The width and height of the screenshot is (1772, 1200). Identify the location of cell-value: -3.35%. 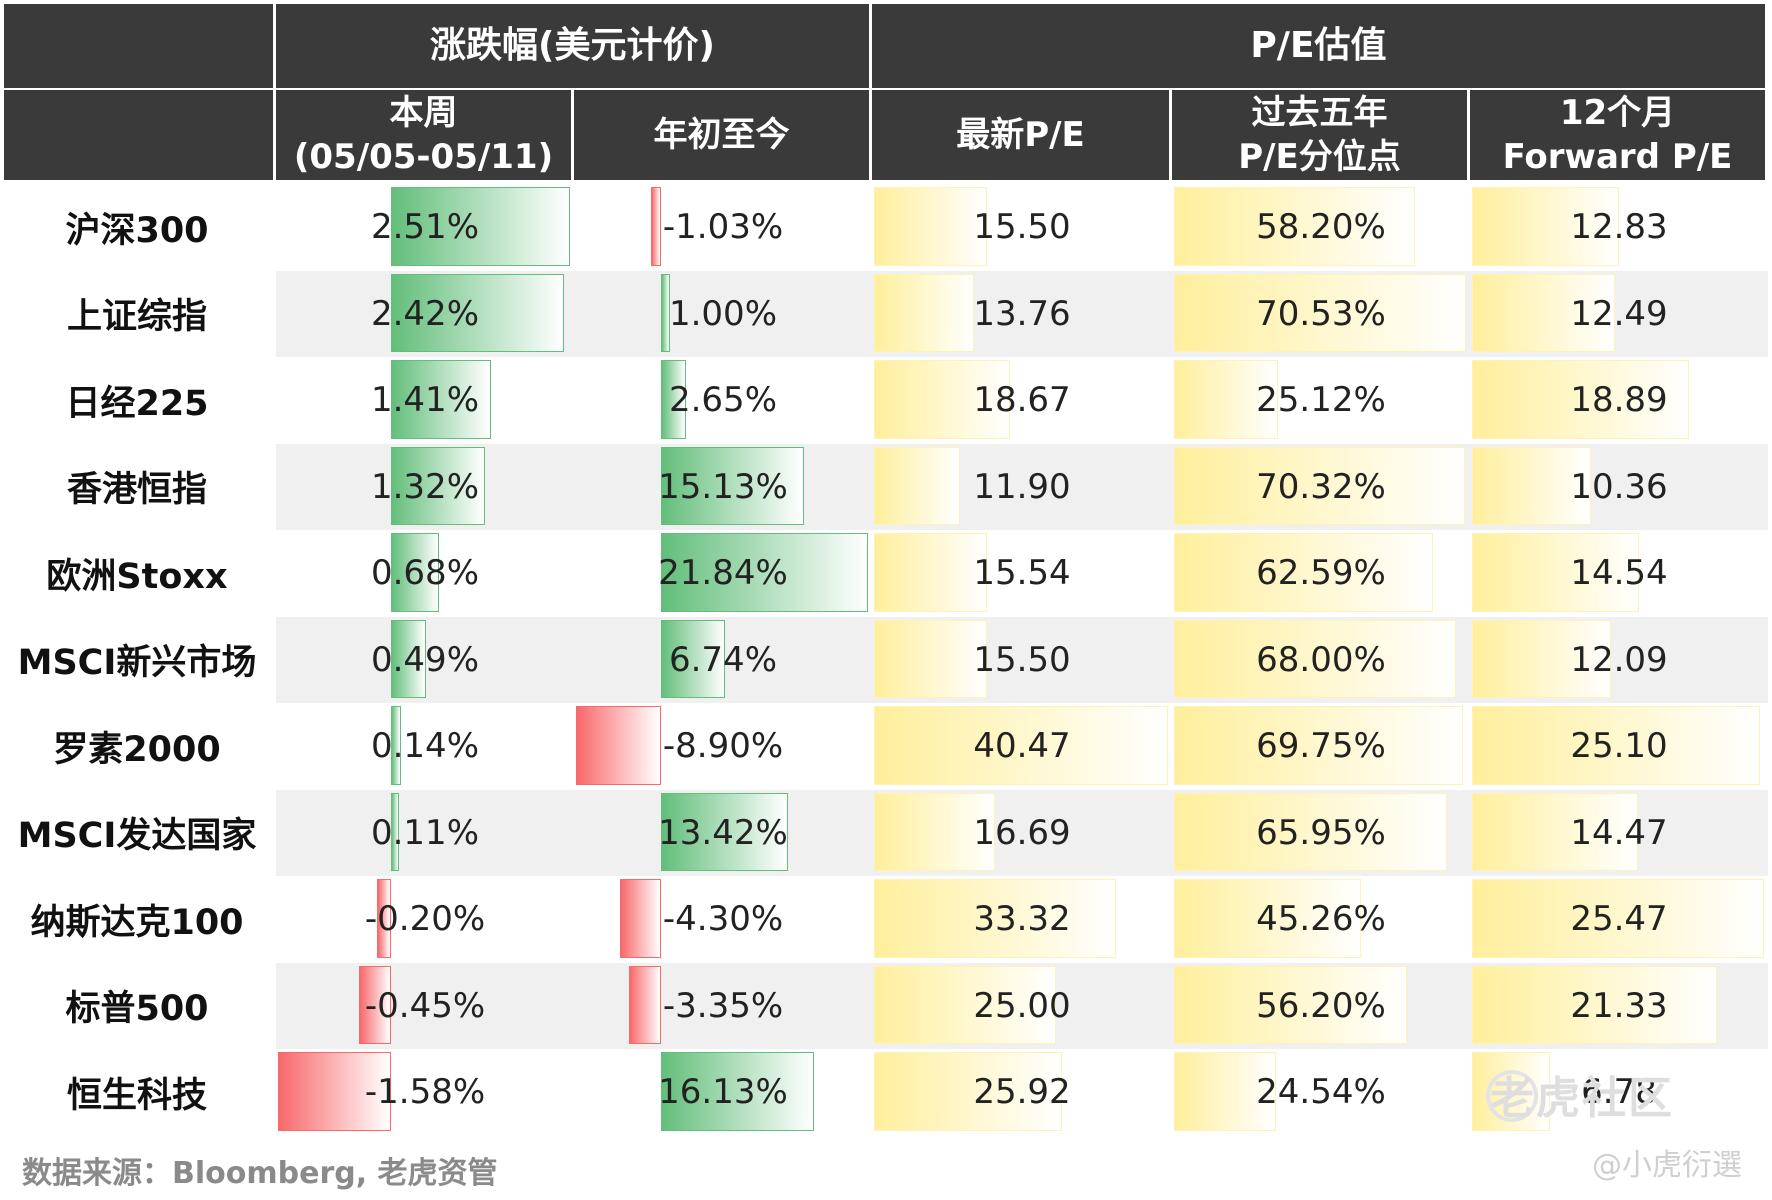
(723, 1005).